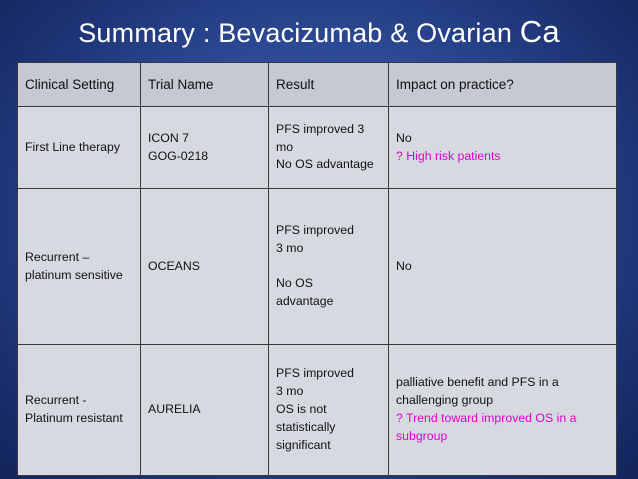 Image resolution: width=638 pixels, height=479 pixels. Describe the element at coordinates (305, 300) in the screenshot. I see `row2-result-4: advantage` at that location.